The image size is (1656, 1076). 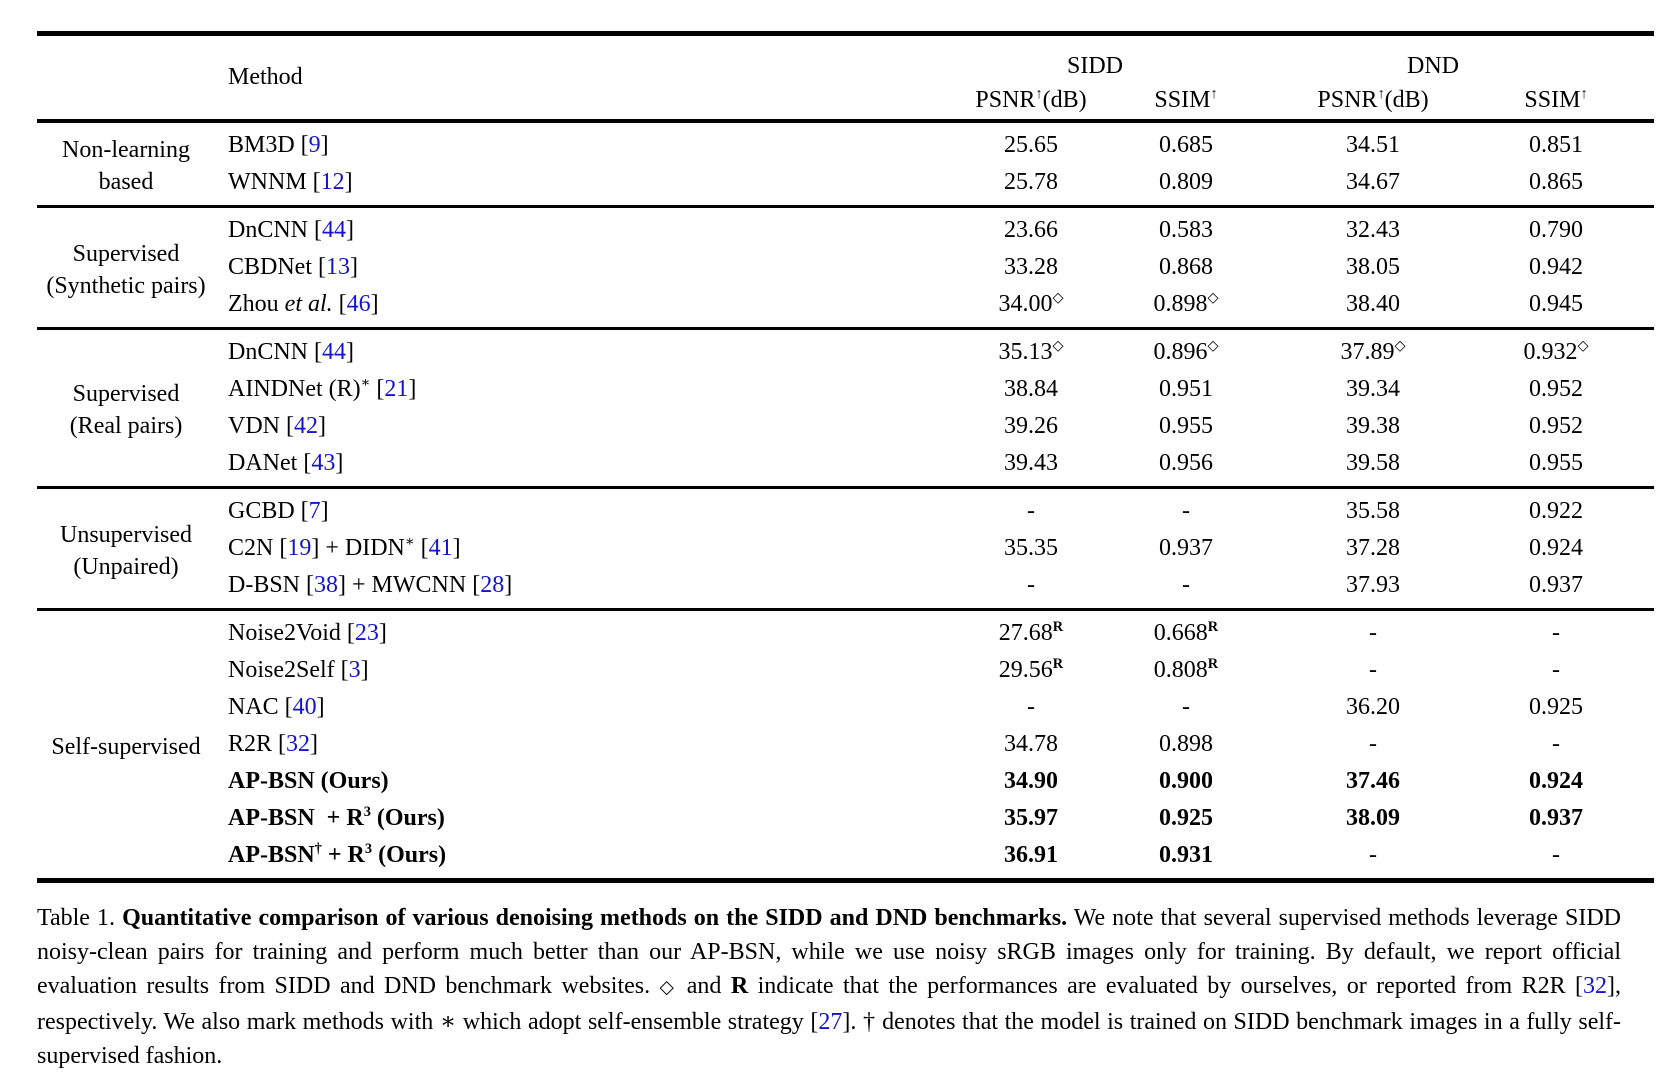 I want to click on value-cell: 0.952, so click(x=1556, y=389).